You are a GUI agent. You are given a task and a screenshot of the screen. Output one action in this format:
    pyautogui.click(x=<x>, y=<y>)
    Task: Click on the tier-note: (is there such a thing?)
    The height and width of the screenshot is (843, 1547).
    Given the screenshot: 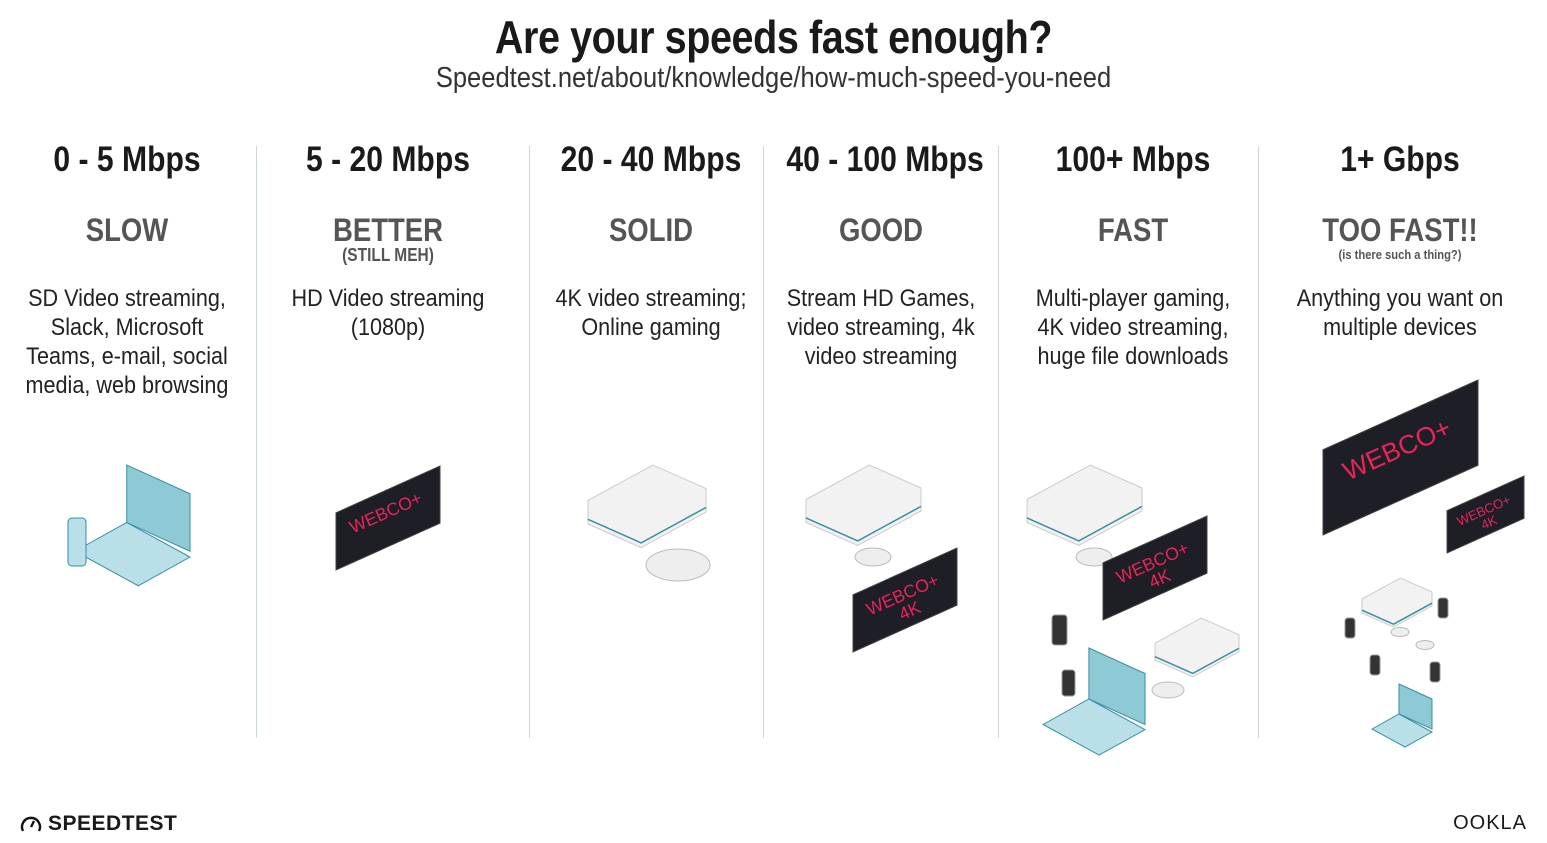 What is the action you would take?
    pyautogui.click(x=1400, y=254)
    